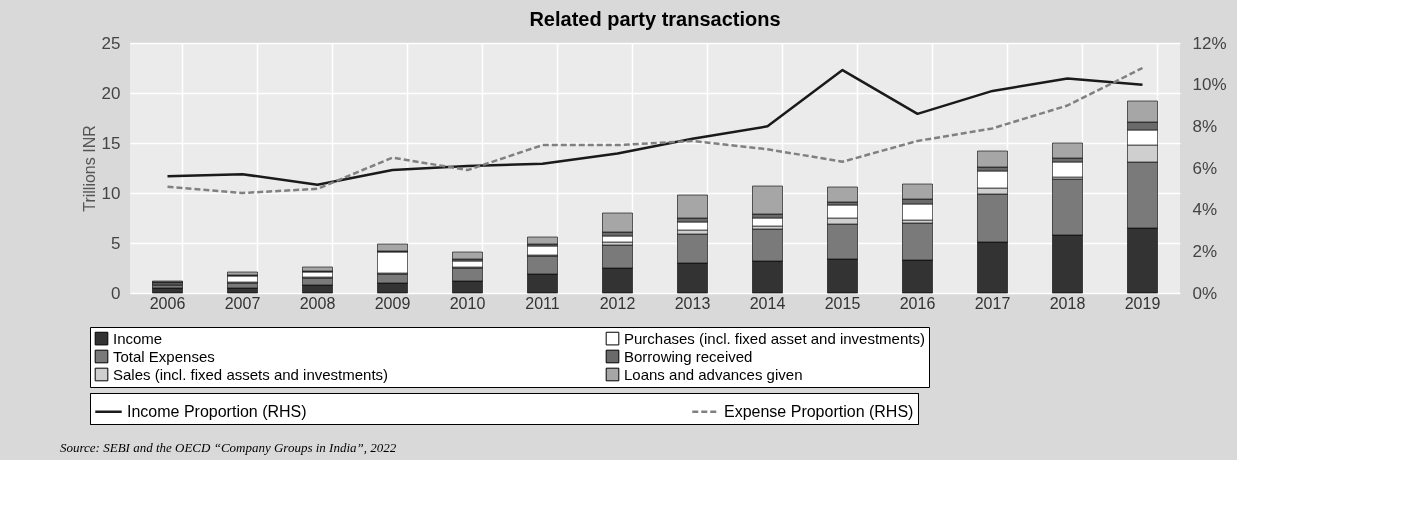 The image size is (1405, 524). Describe the element at coordinates (111, 193) in the screenshot. I see `y-tick-label: 10` at that location.